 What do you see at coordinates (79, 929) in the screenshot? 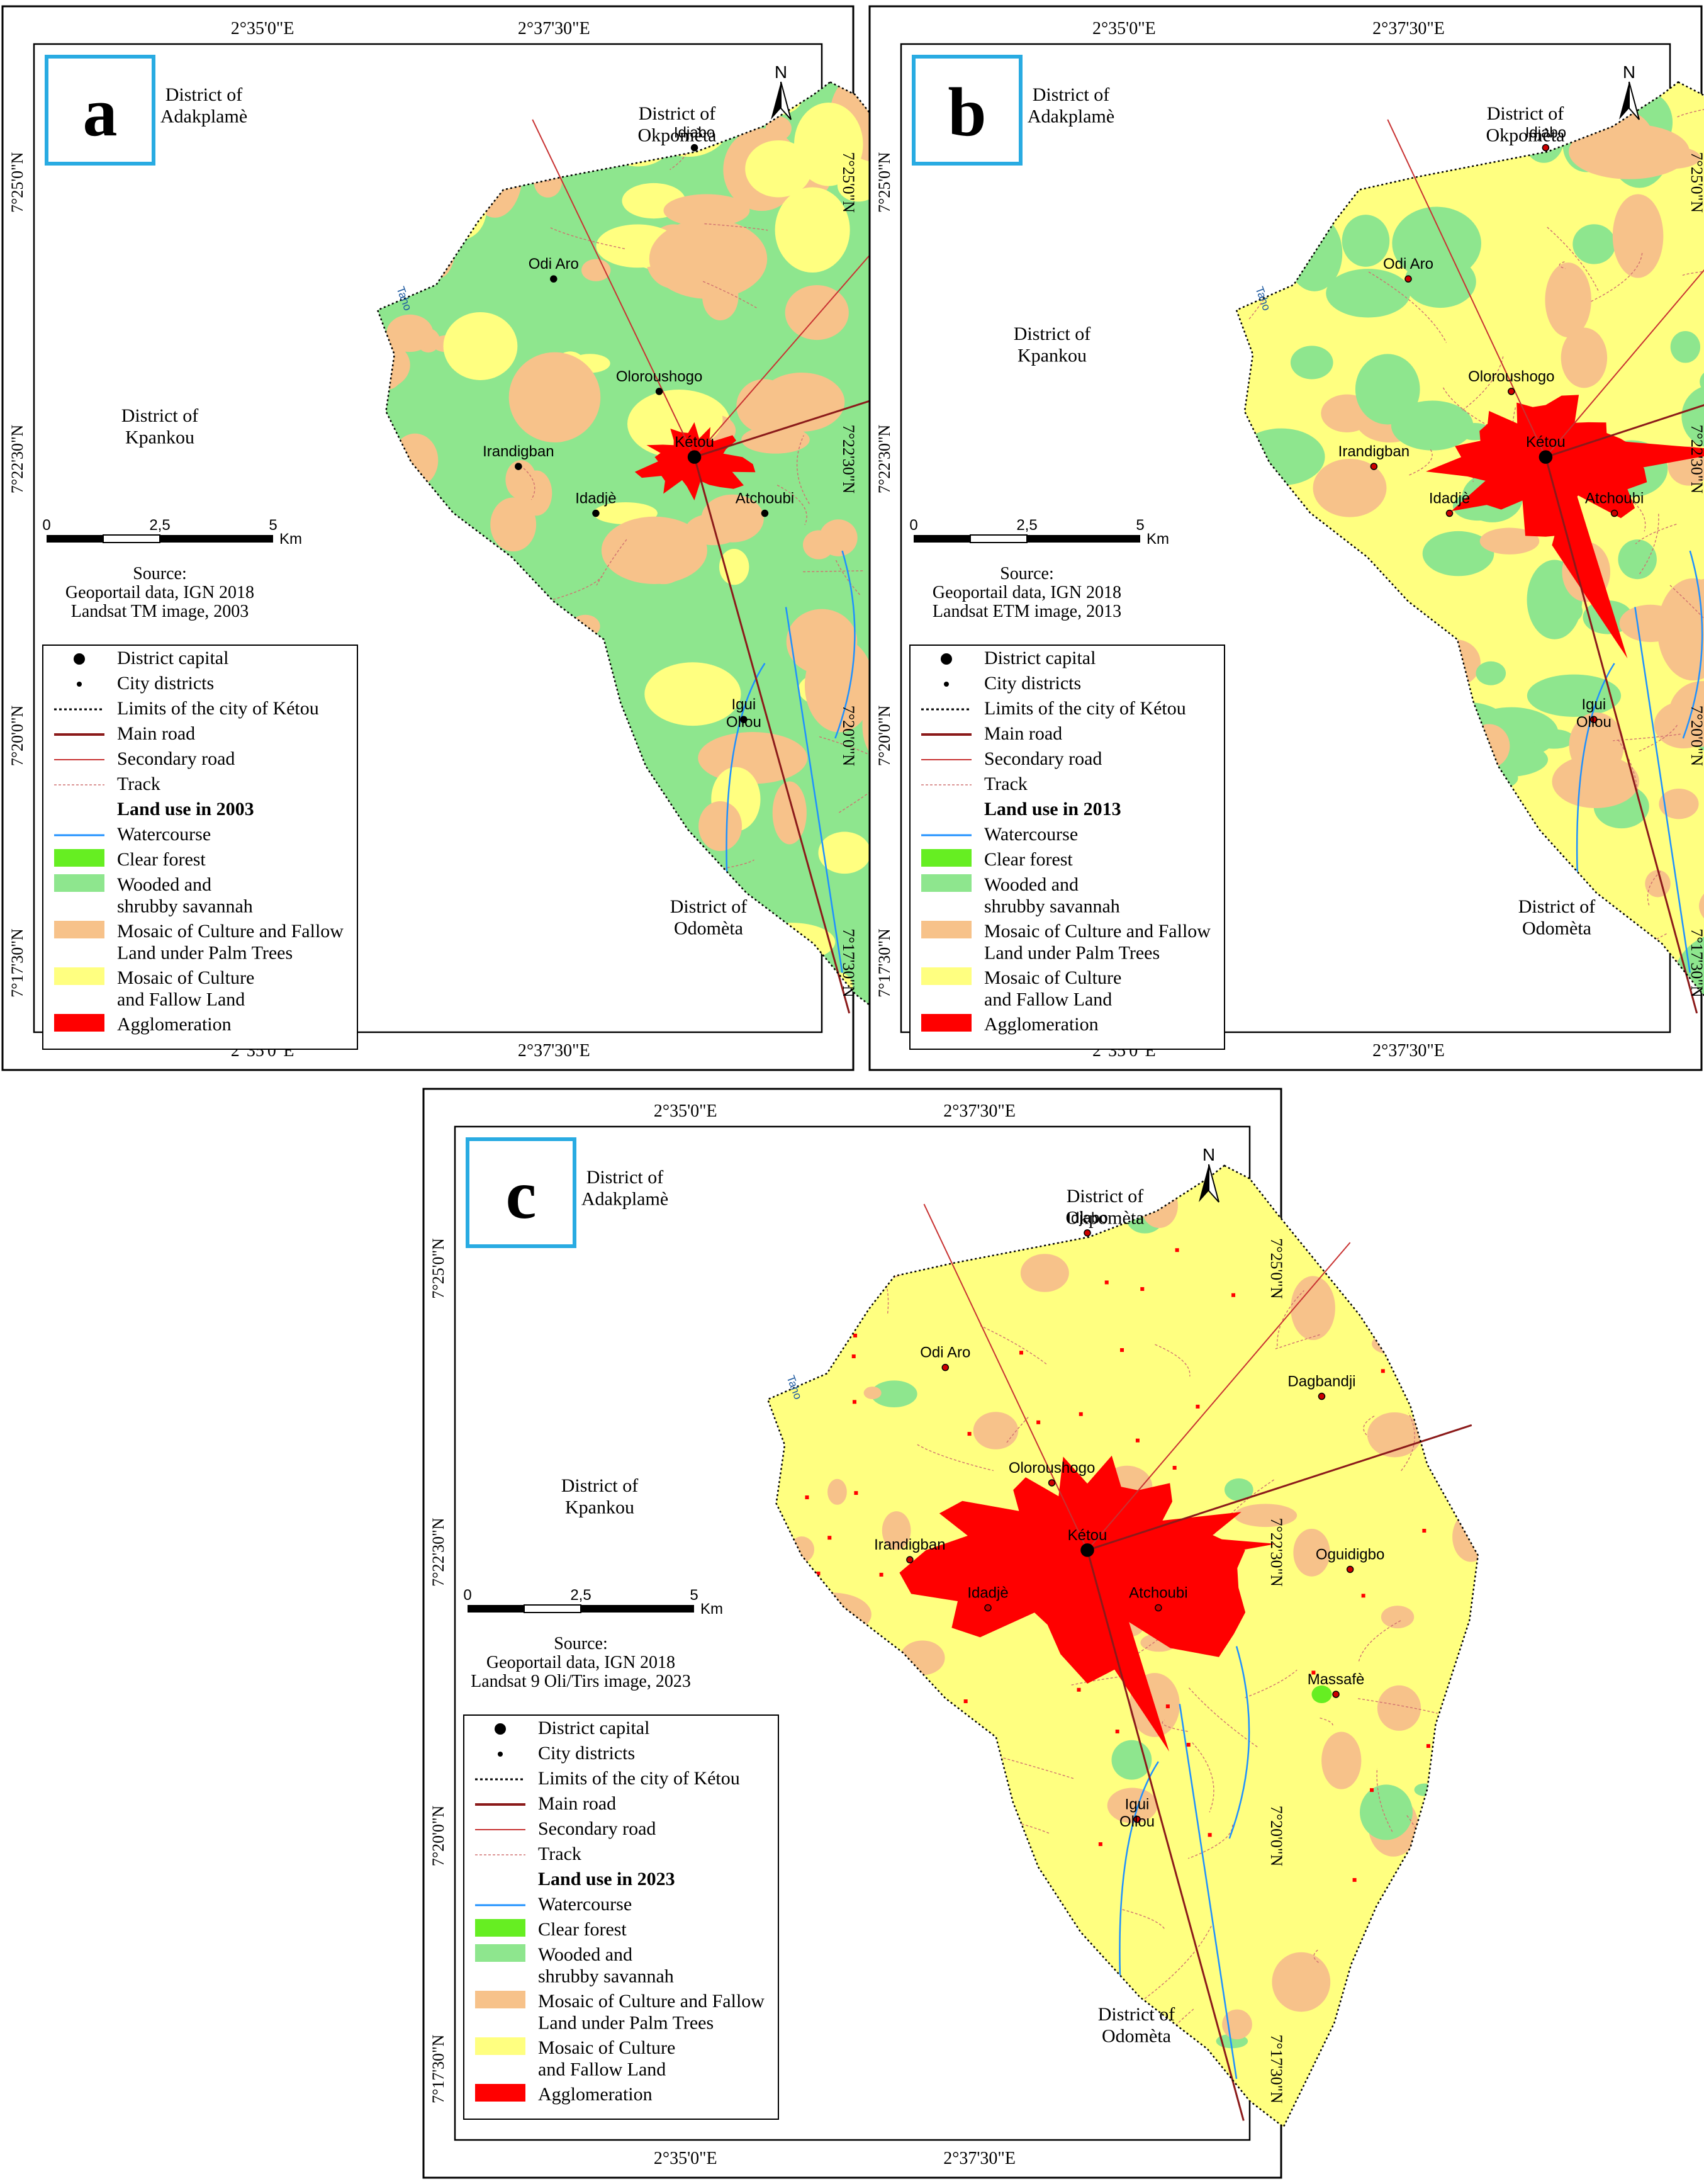
I see `legend-symbol-mosaic-palm` at bounding box center [79, 929].